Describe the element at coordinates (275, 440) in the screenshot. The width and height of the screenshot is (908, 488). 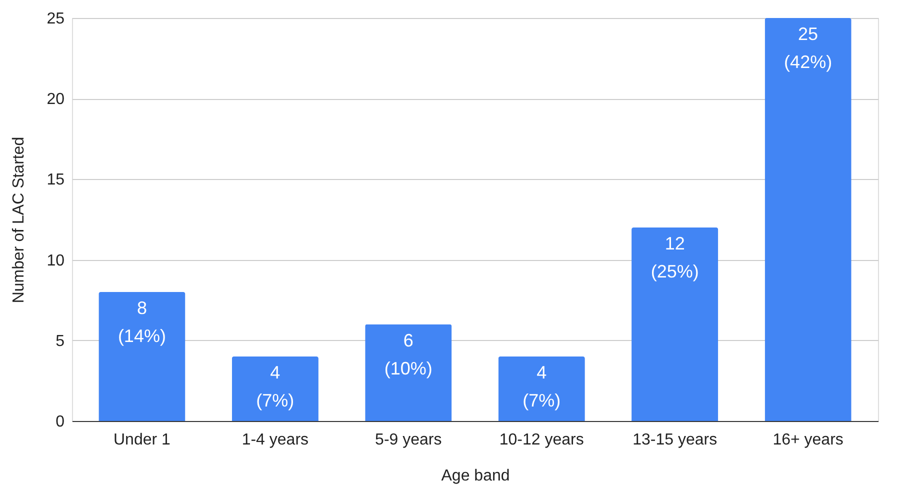
I see `x-tick-label: 1-4 years` at that location.